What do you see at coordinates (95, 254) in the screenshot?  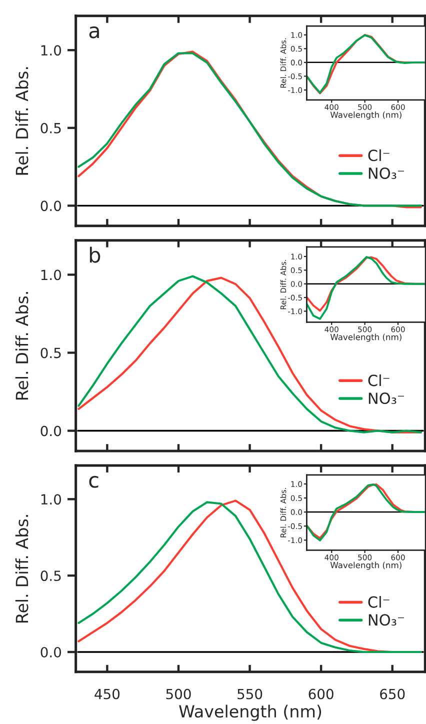 I see `annotation: b` at bounding box center [95, 254].